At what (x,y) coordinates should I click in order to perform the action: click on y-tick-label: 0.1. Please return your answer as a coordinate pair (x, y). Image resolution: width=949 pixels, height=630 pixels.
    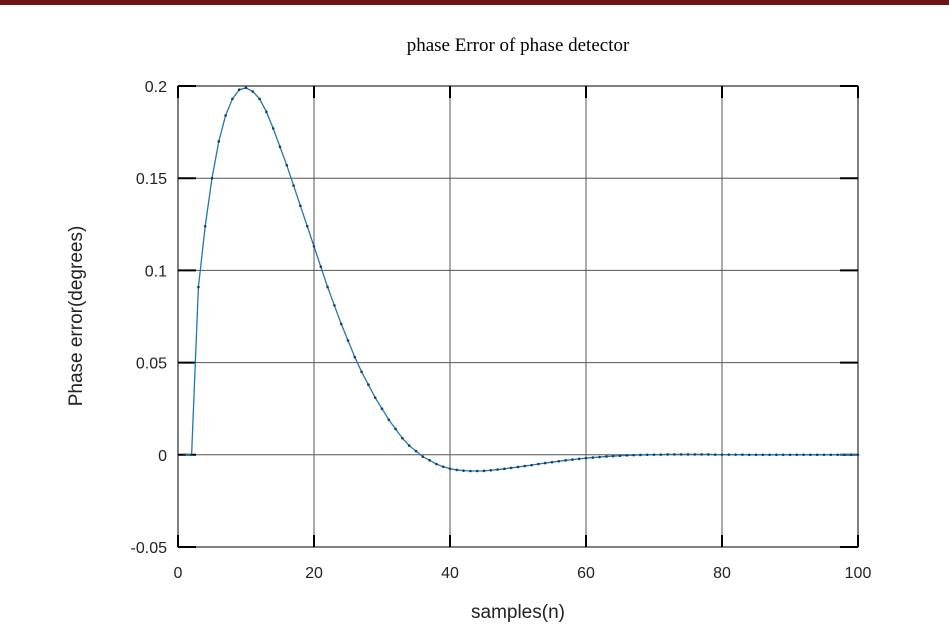
    Looking at the image, I should click on (156, 271).